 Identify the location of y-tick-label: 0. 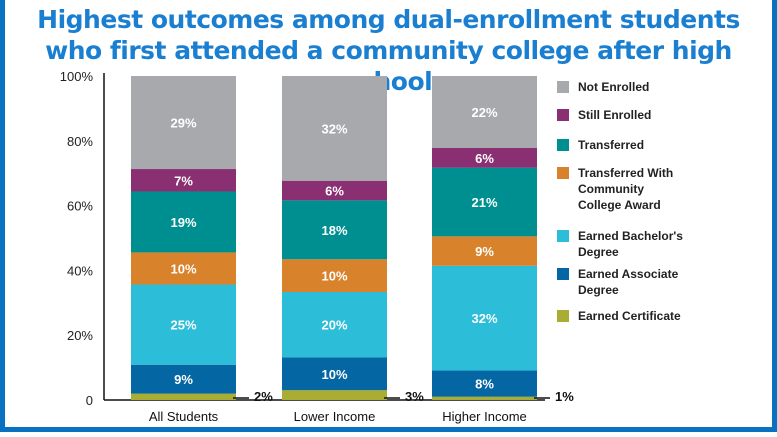
(89, 400).